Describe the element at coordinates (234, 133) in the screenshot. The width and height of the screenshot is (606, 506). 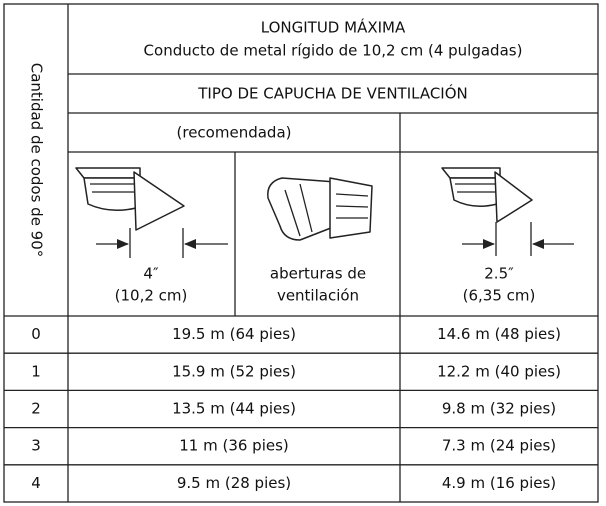
I see `recommended: (recomendada)` at that location.